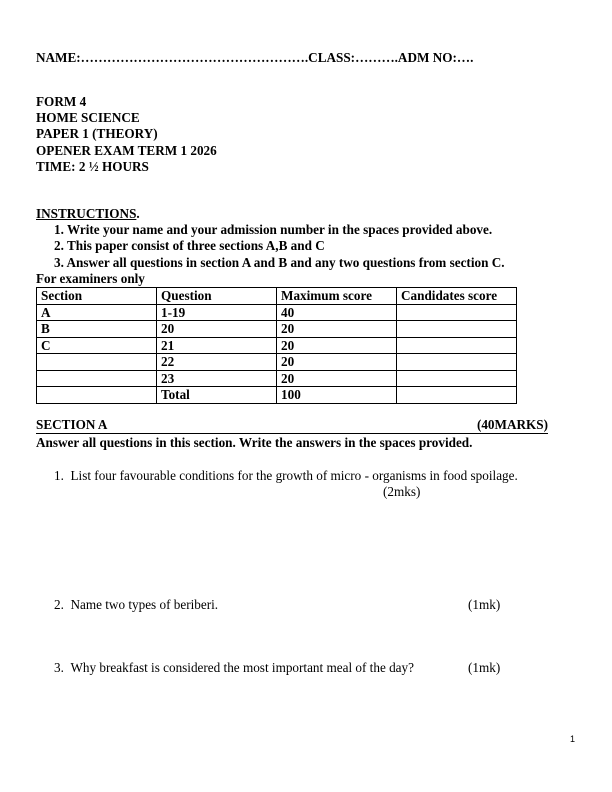  Describe the element at coordinates (144, 604) in the screenshot. I see `question-text: Name two types of beriberi.` at that location.